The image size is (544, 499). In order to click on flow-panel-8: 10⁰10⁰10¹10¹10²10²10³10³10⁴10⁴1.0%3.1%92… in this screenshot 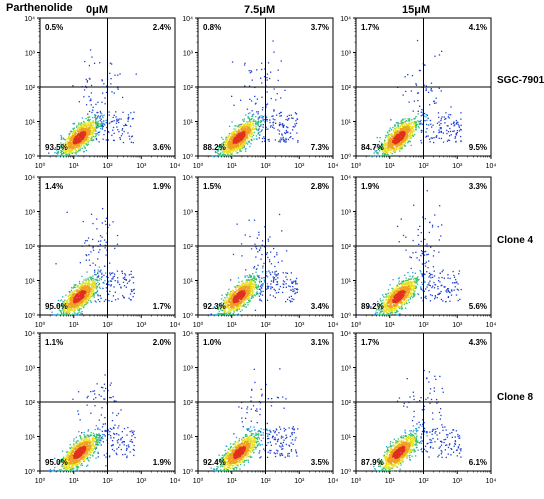, I will do `click(259, 415)`.